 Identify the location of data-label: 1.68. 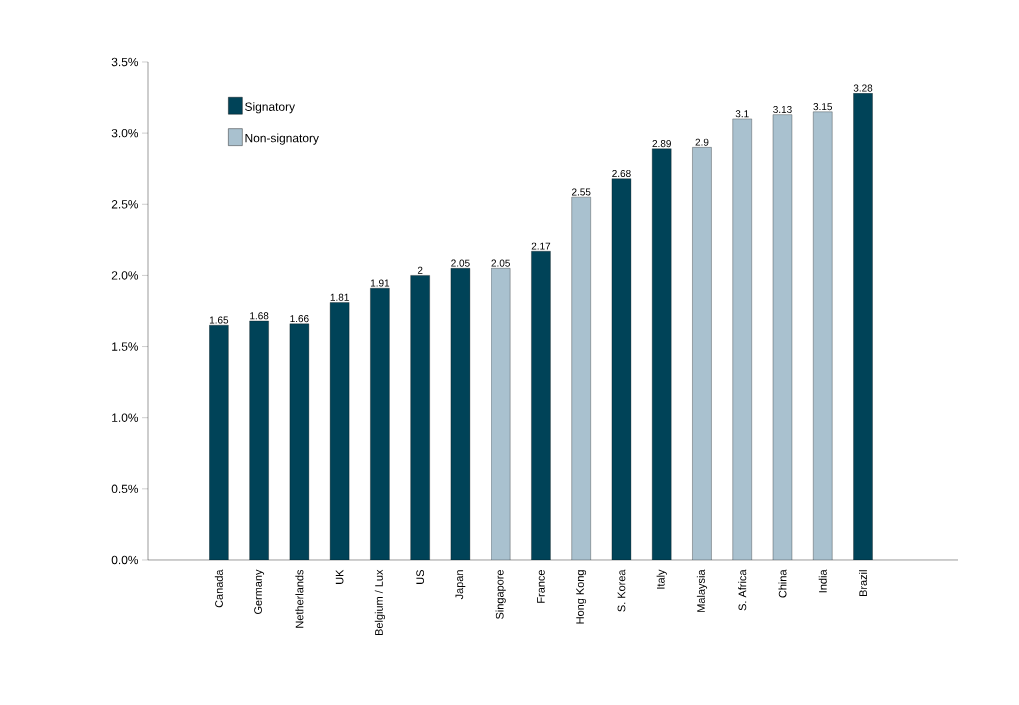
(259, 316).